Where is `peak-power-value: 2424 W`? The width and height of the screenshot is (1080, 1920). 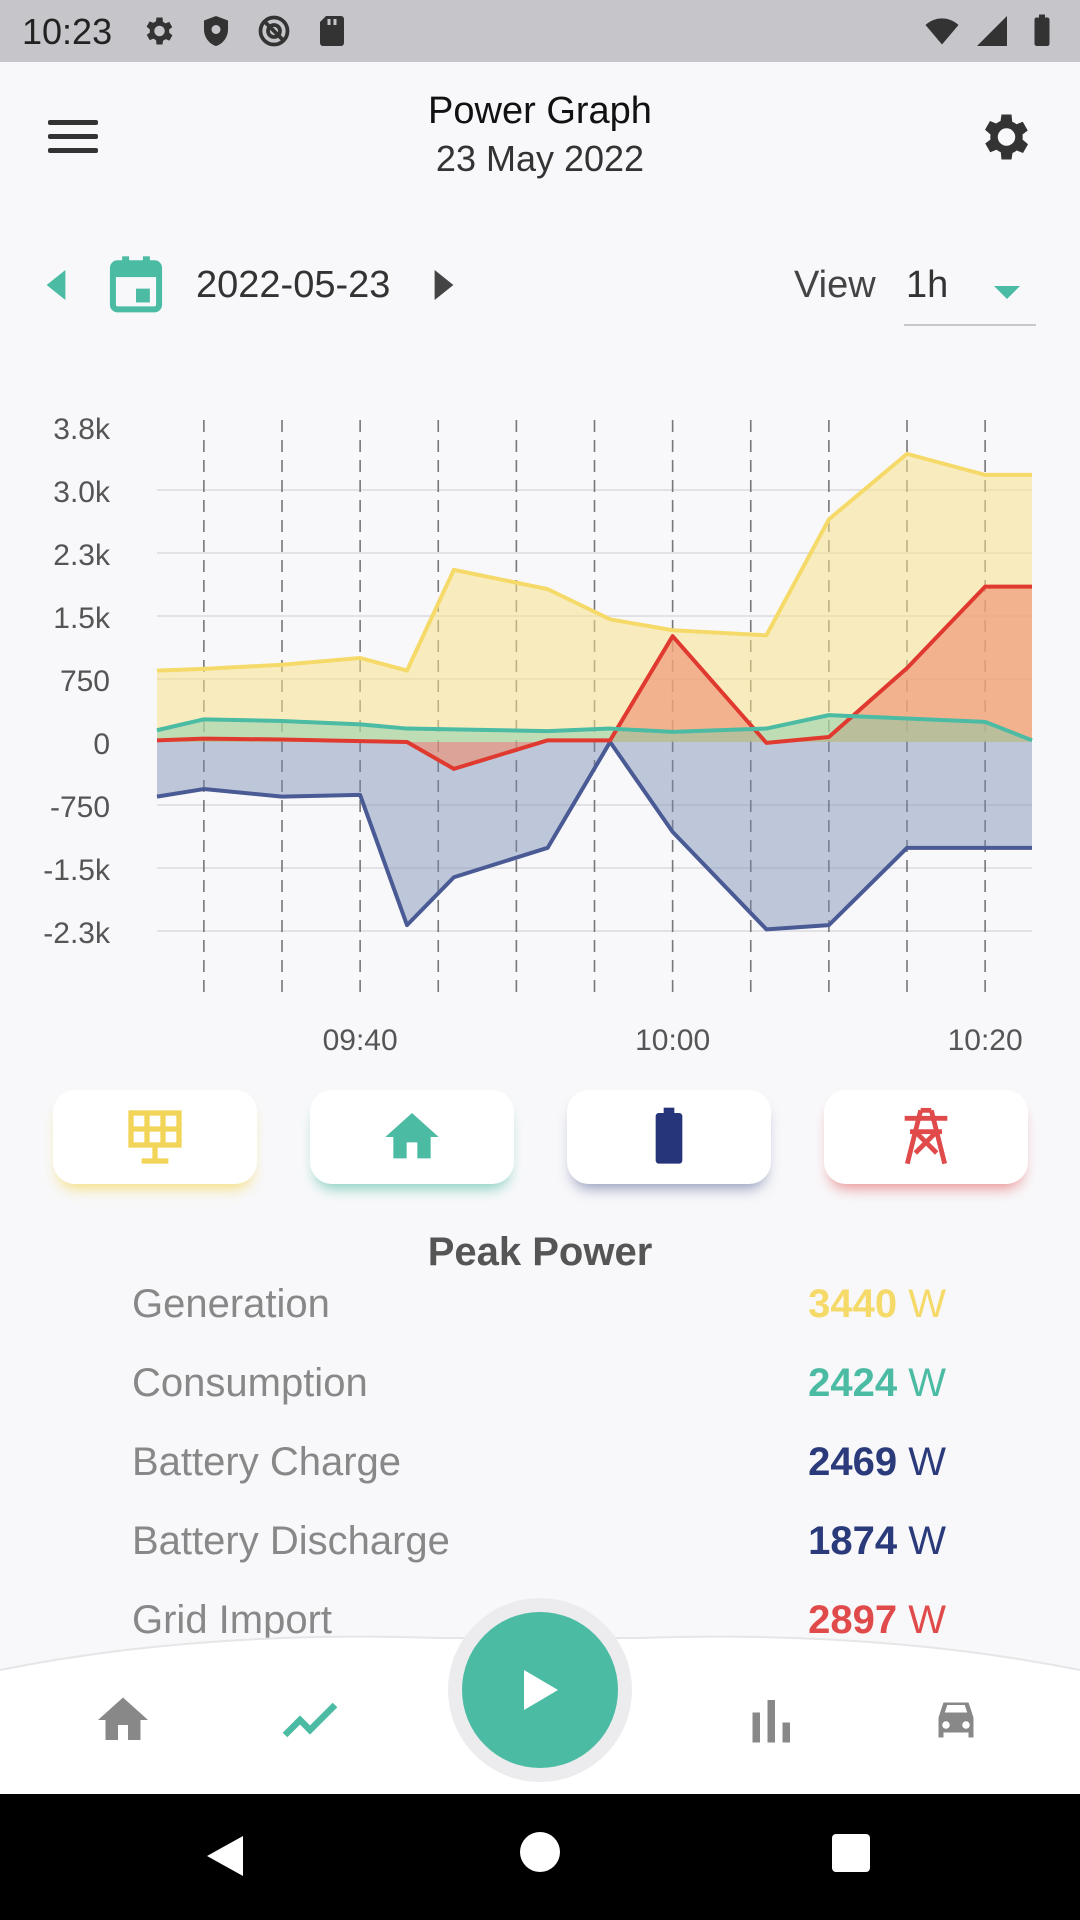
peak-power-value: 2424 W is located at coordinates (877, 1383).